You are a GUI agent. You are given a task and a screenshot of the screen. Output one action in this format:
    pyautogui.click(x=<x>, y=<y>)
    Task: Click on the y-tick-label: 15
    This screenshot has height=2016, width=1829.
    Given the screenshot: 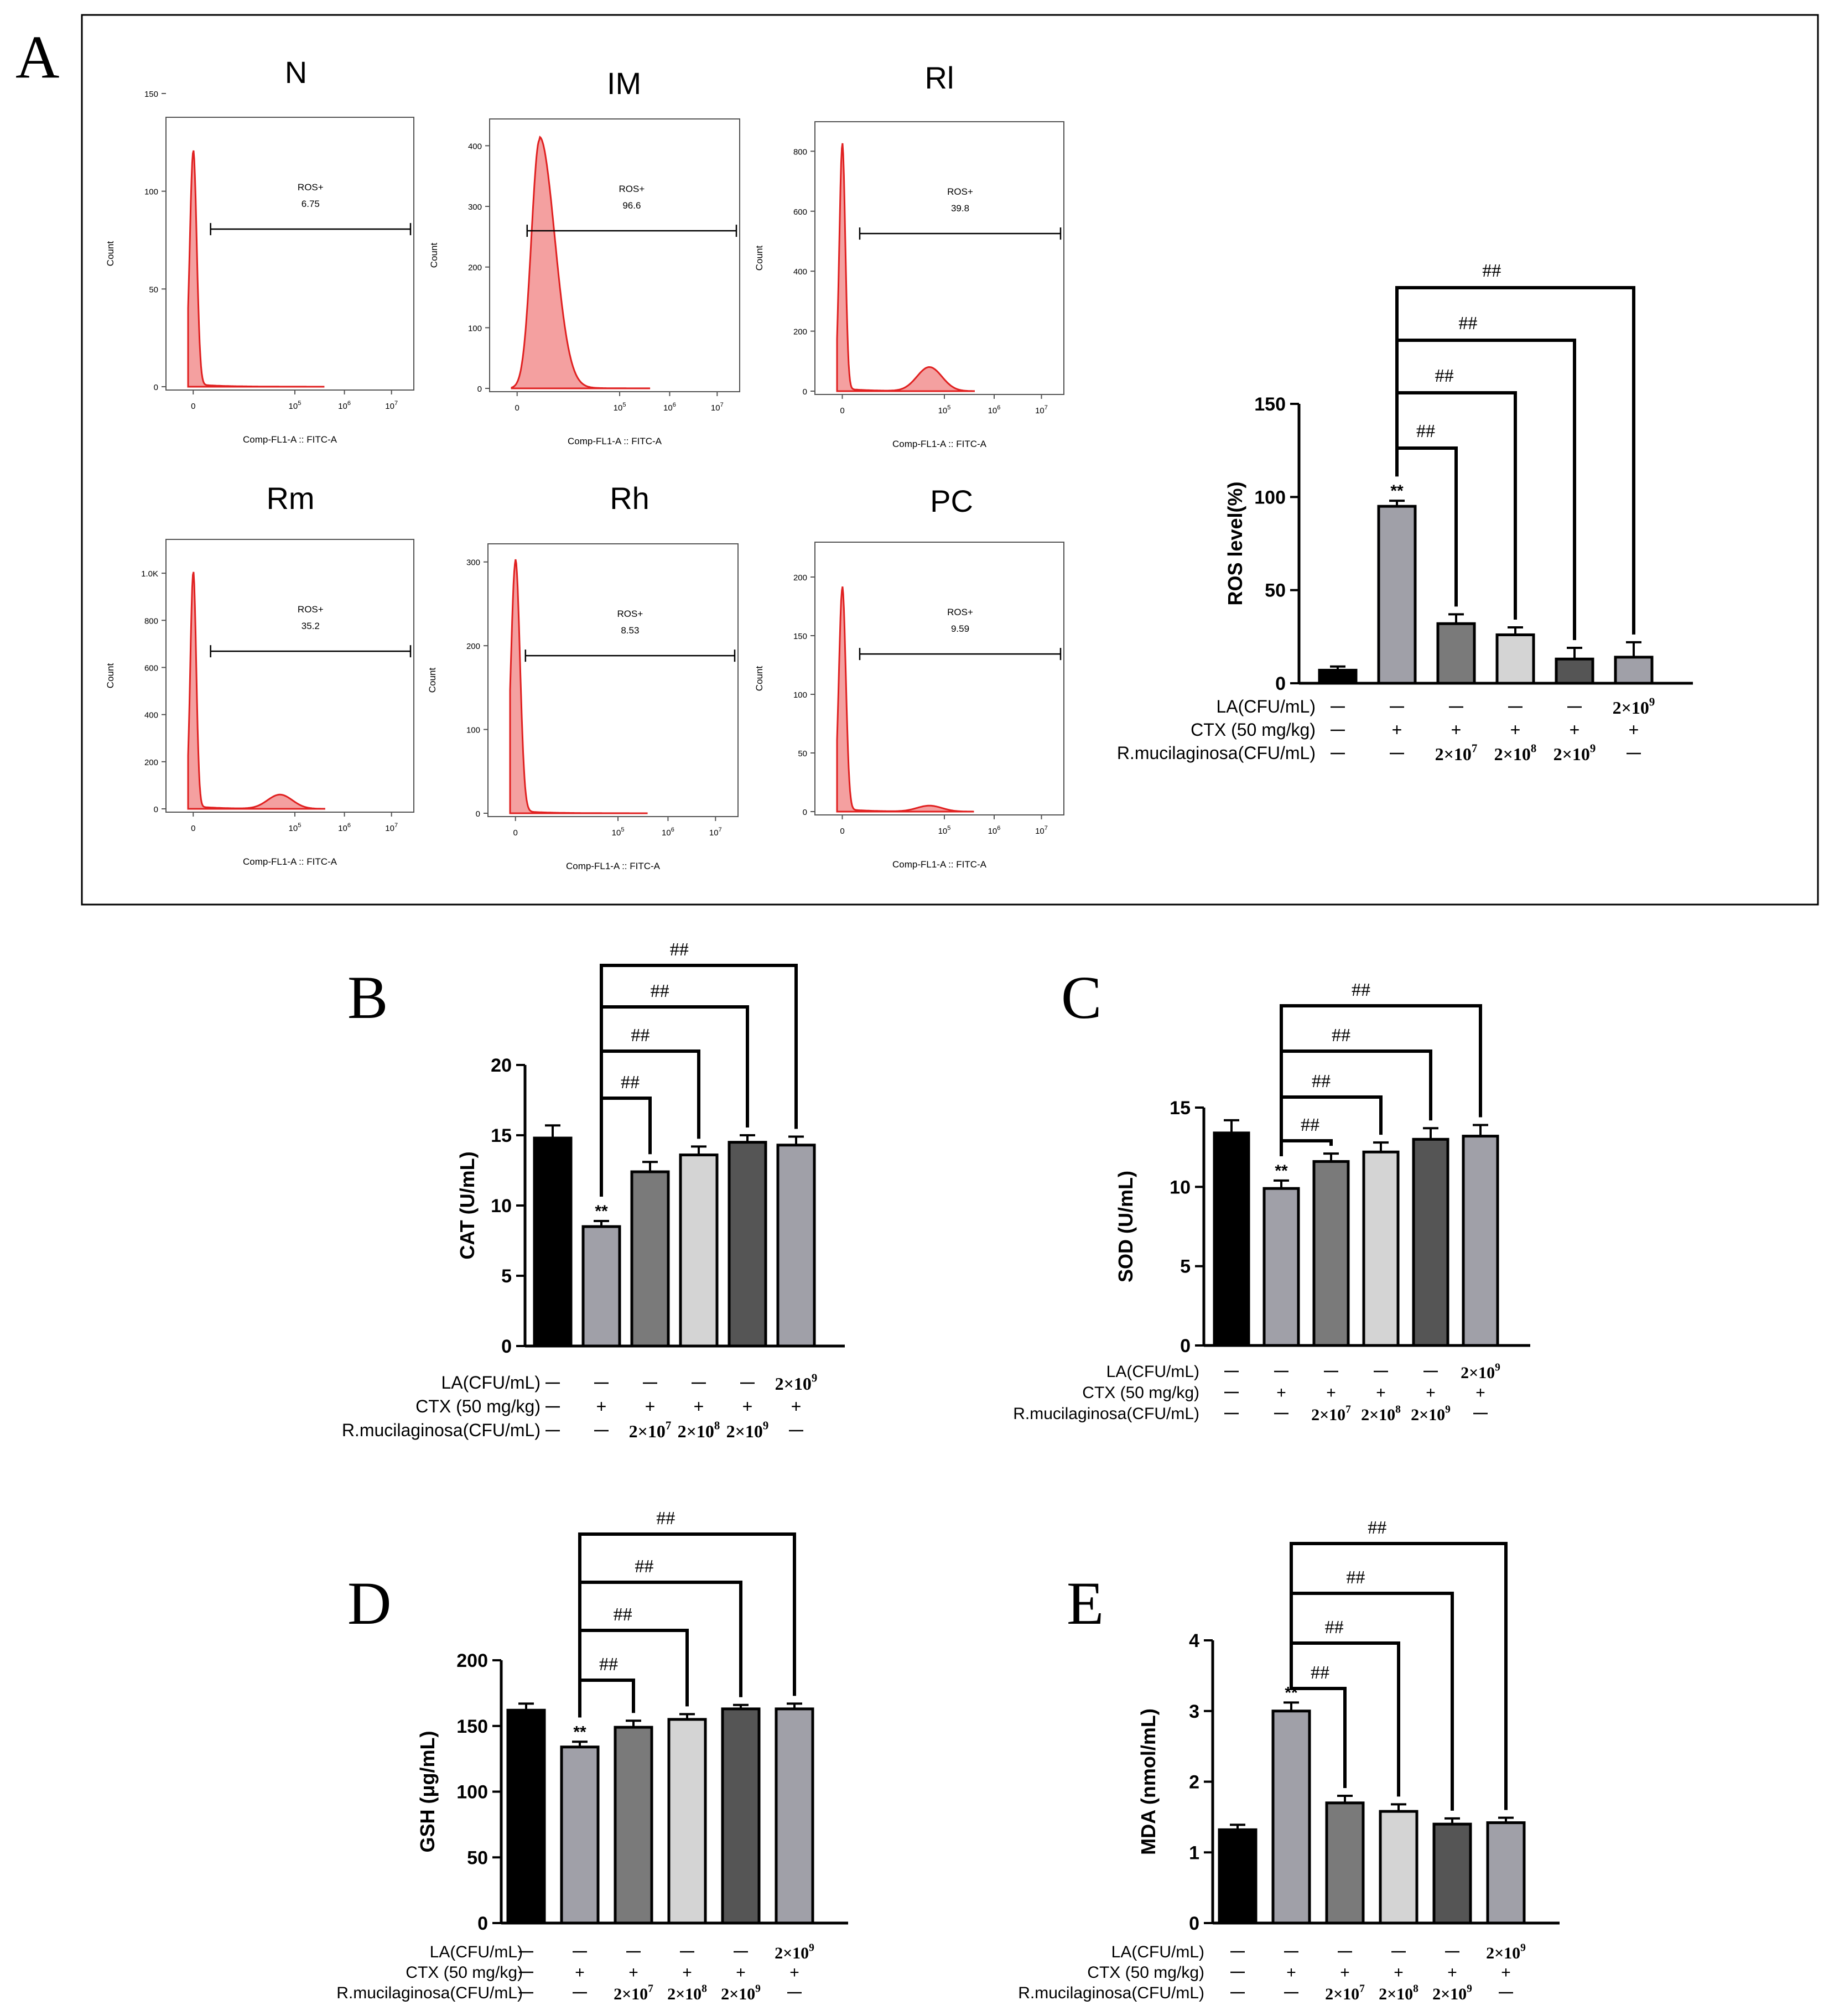 What is the action you would take?
    pyautogui.click(x=1180, y=1108)
    